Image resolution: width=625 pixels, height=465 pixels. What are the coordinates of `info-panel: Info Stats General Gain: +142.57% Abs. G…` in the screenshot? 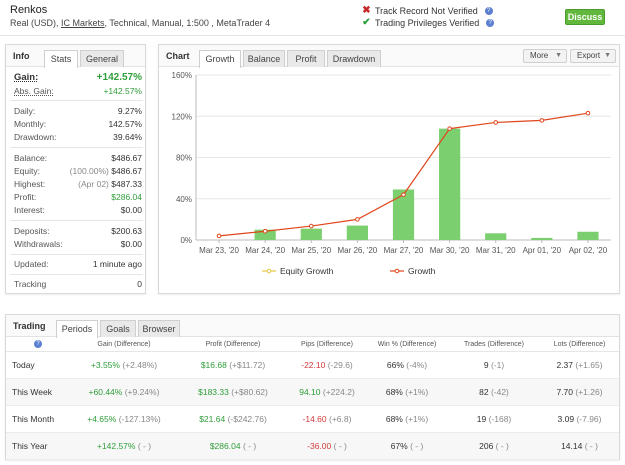 It's located at (75, 169).